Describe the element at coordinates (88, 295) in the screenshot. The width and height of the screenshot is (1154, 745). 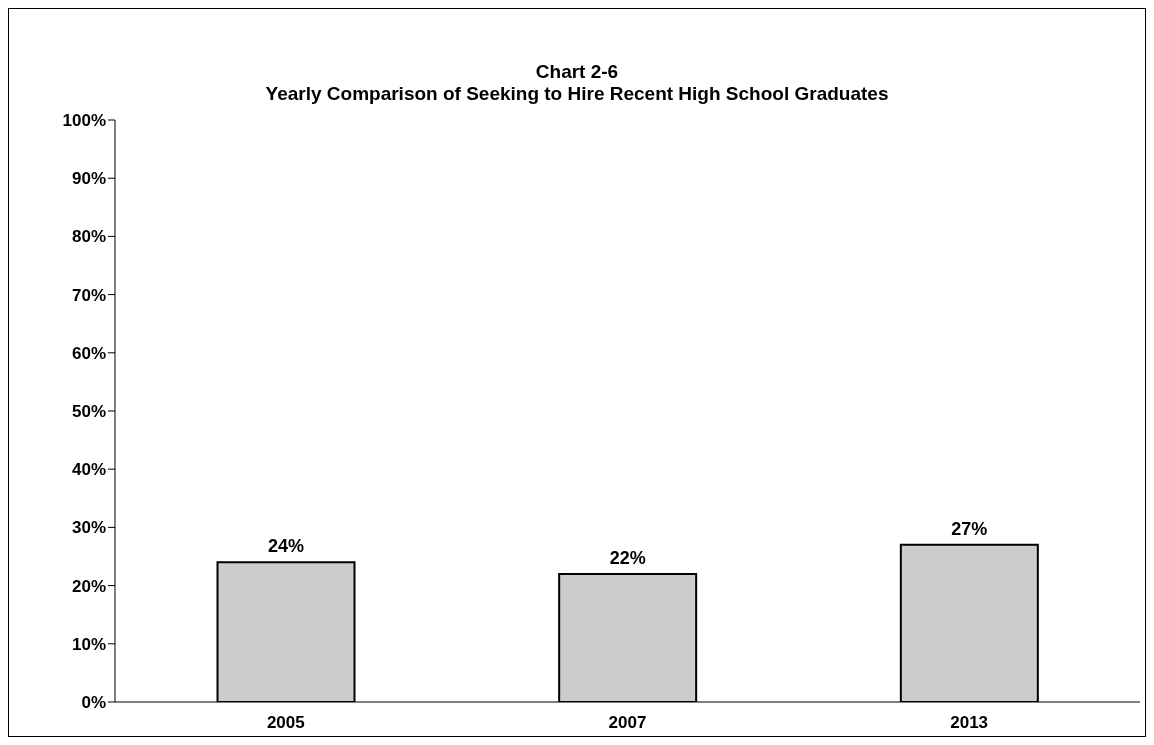
I see `y-tick-label: 70%` at that location.